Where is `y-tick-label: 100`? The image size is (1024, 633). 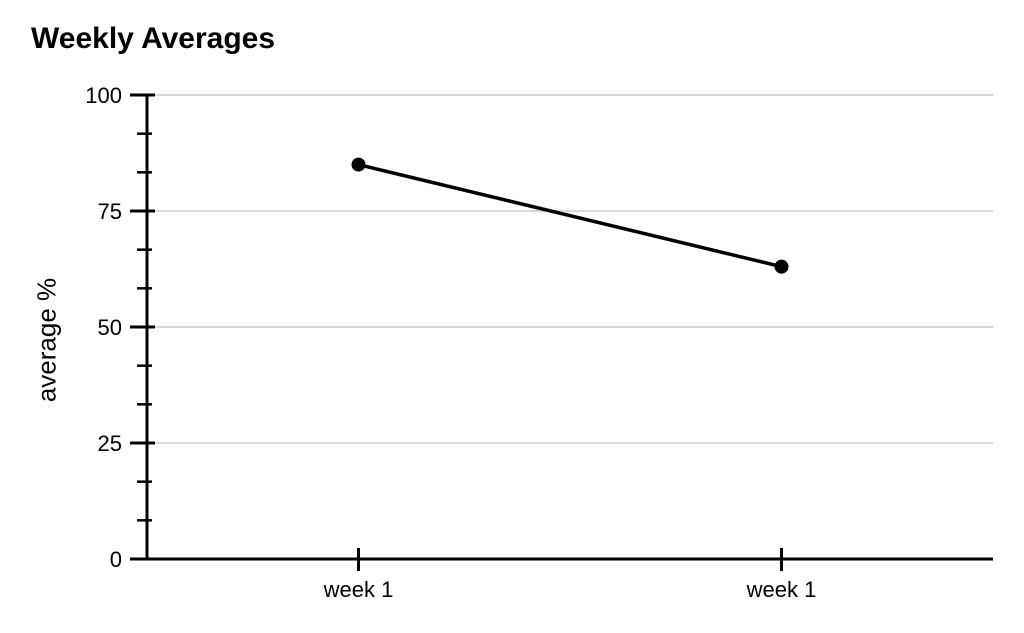 y-tick-label: 100 is located at coordinates (103, 95).